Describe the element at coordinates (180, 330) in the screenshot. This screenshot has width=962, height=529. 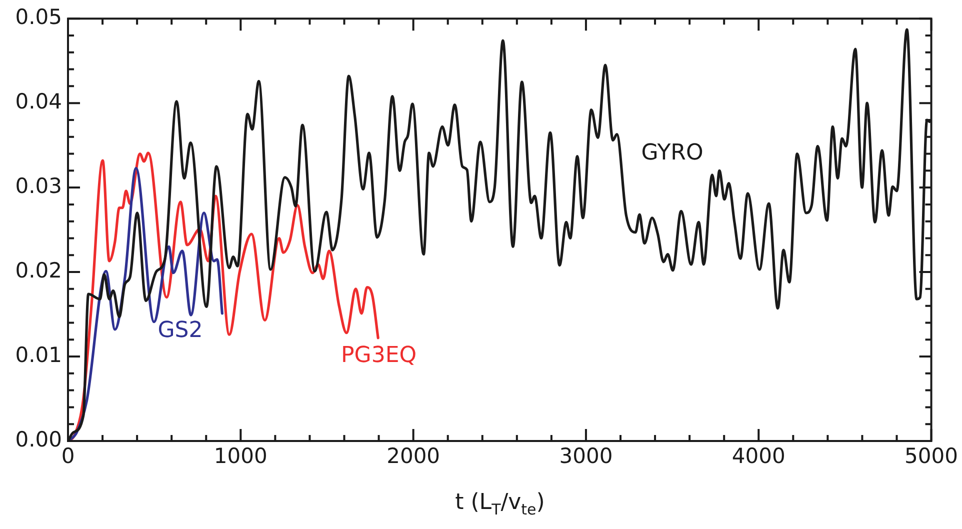
I see `series-label: GS2` at that location.